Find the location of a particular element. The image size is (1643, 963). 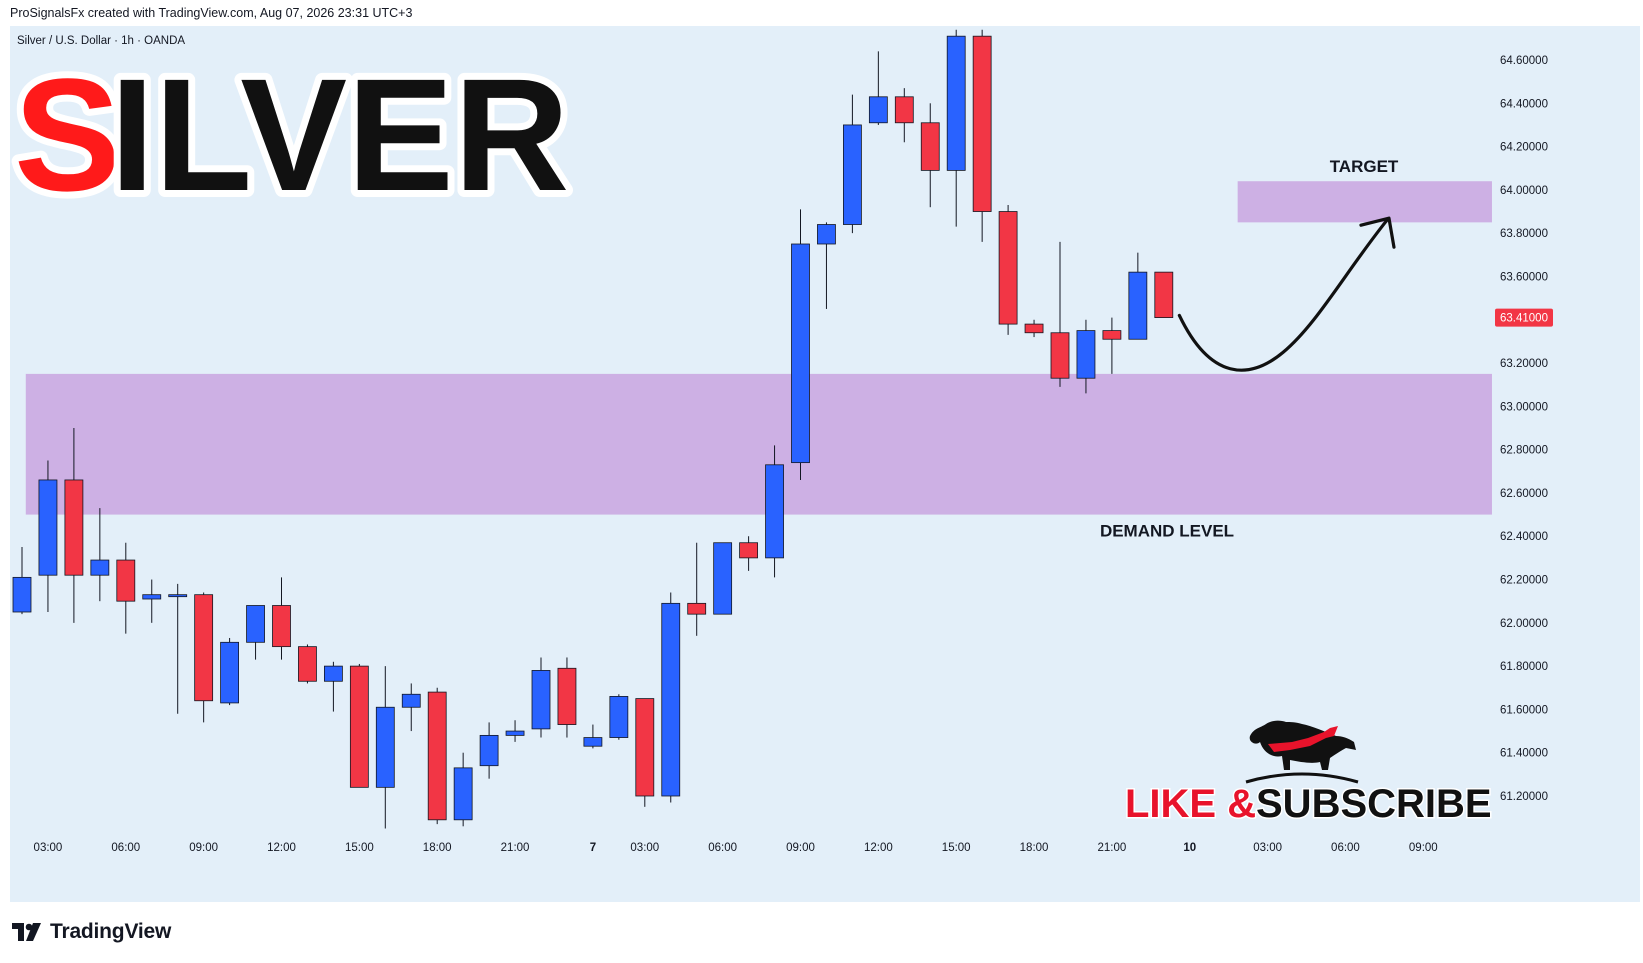

demand-level-zone is located at coordinates (758, 444).